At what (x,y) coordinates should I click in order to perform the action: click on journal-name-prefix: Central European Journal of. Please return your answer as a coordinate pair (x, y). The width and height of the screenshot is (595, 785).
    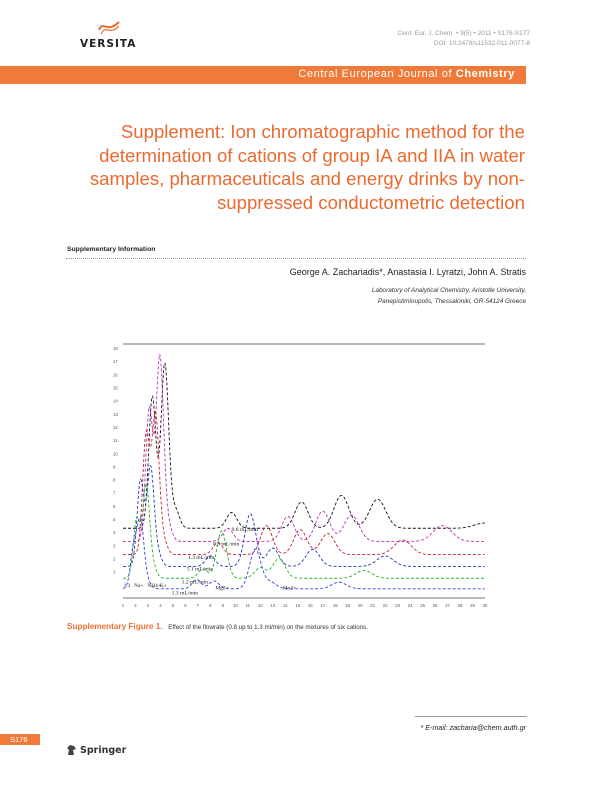
    Looking at the image, I should click on (377, 74).